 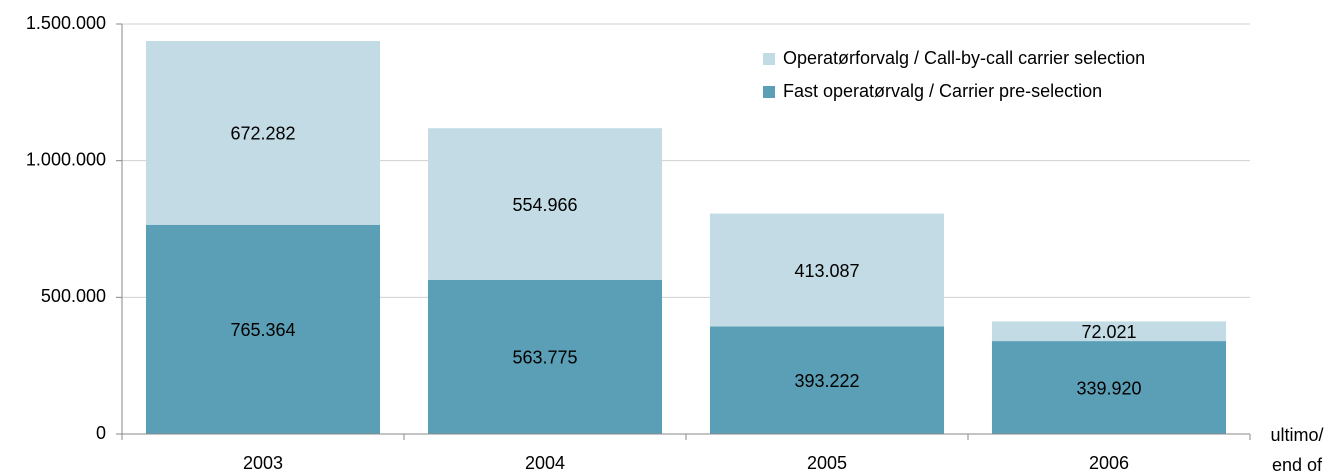 I want to click on x-axis-label: end of, so click(x=1297, y=463).